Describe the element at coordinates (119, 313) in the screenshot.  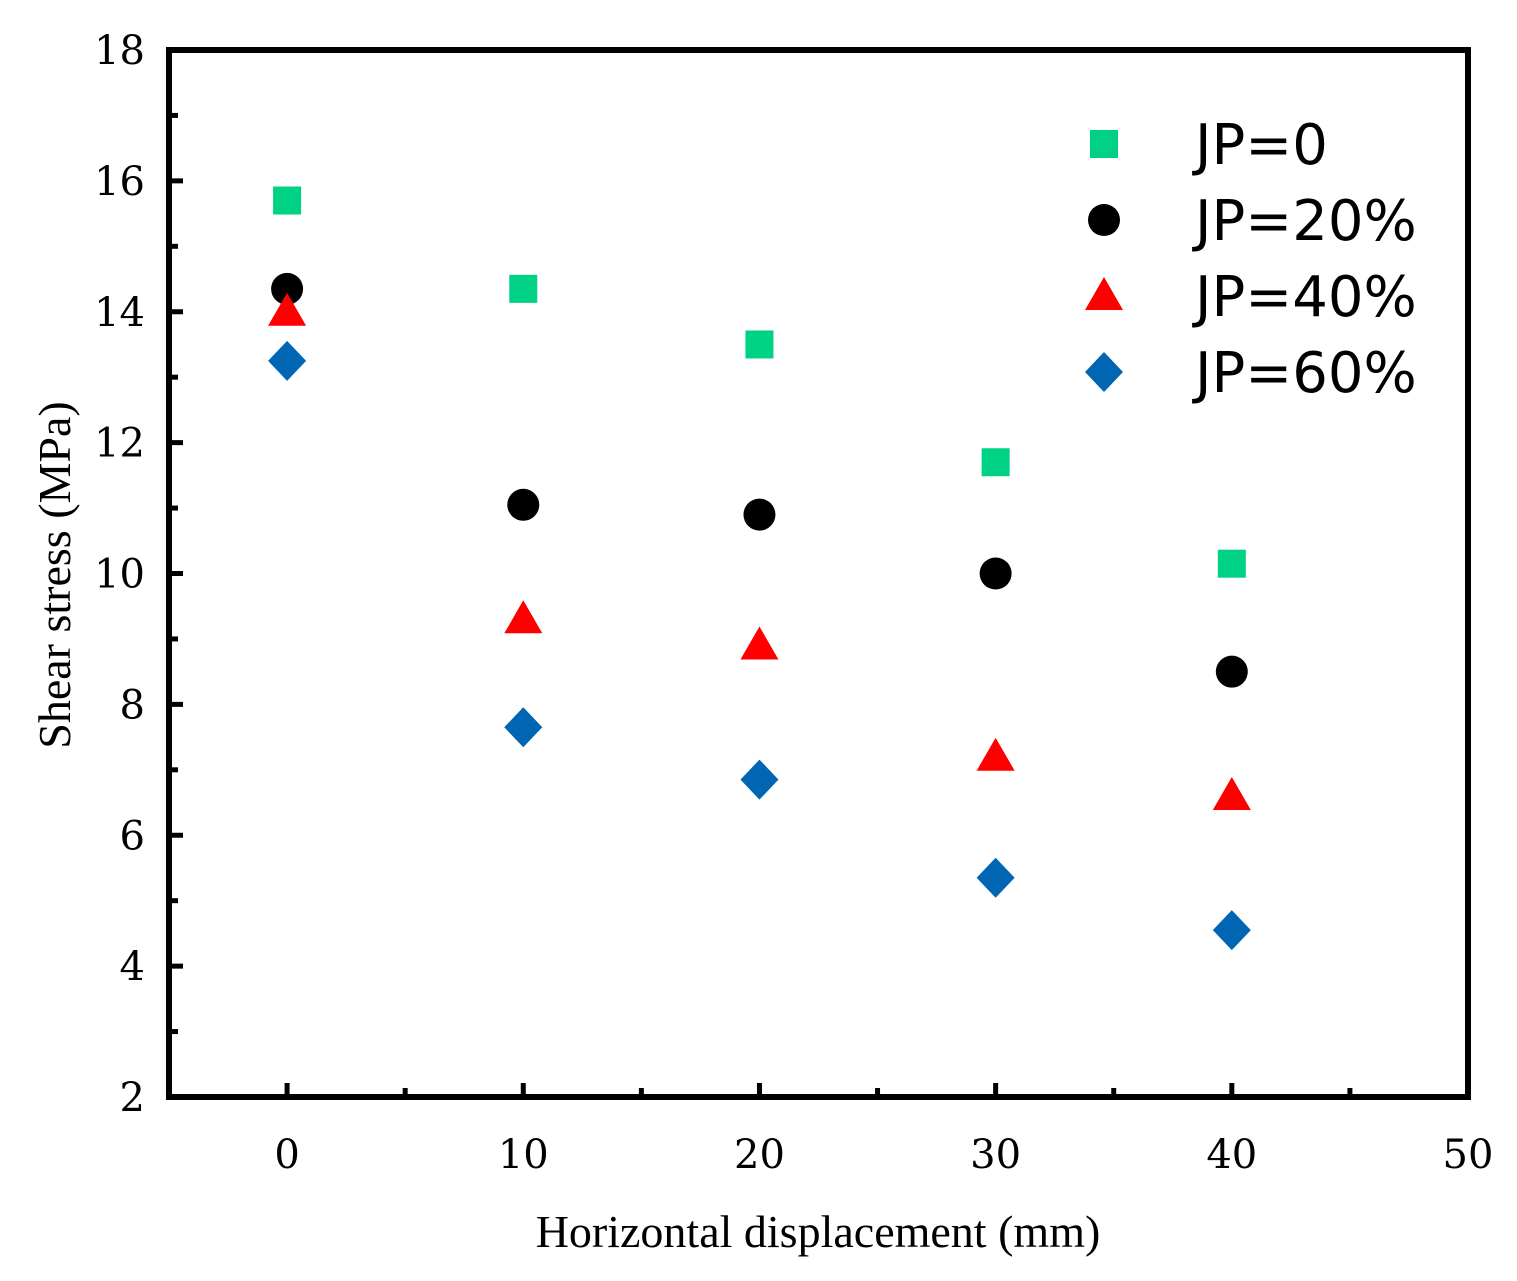
I see `y-tick-label: 14` at that location.